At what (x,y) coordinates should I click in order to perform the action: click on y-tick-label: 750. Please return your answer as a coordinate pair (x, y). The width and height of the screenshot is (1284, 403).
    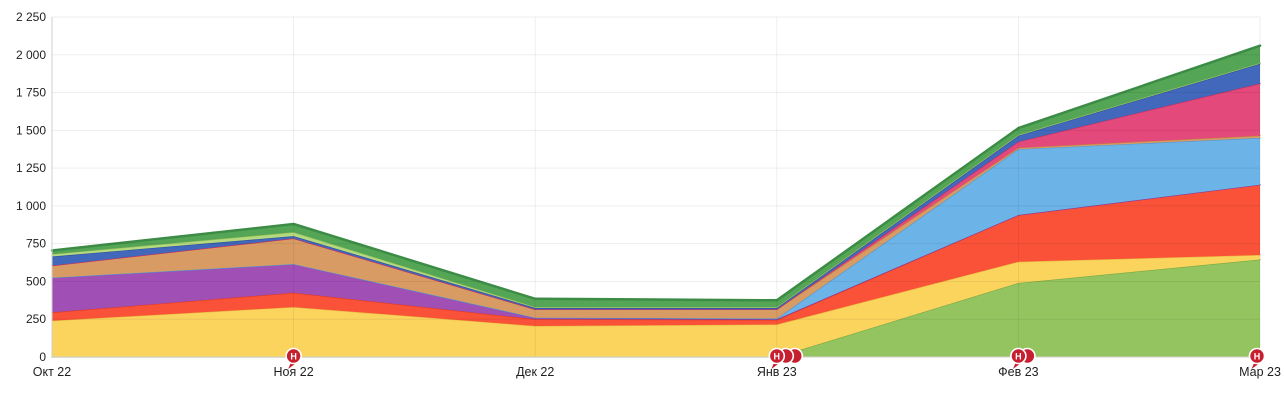
    Looking at the image, I should click on (36, 244).